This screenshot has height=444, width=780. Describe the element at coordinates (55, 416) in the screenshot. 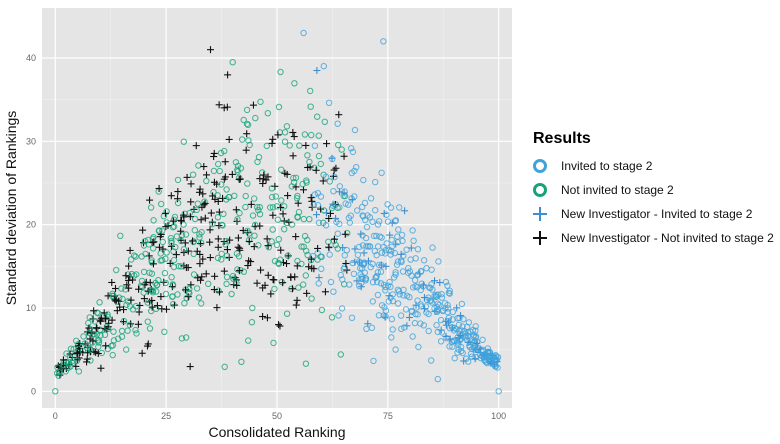

I see `x-tick-label: 0` at that location.